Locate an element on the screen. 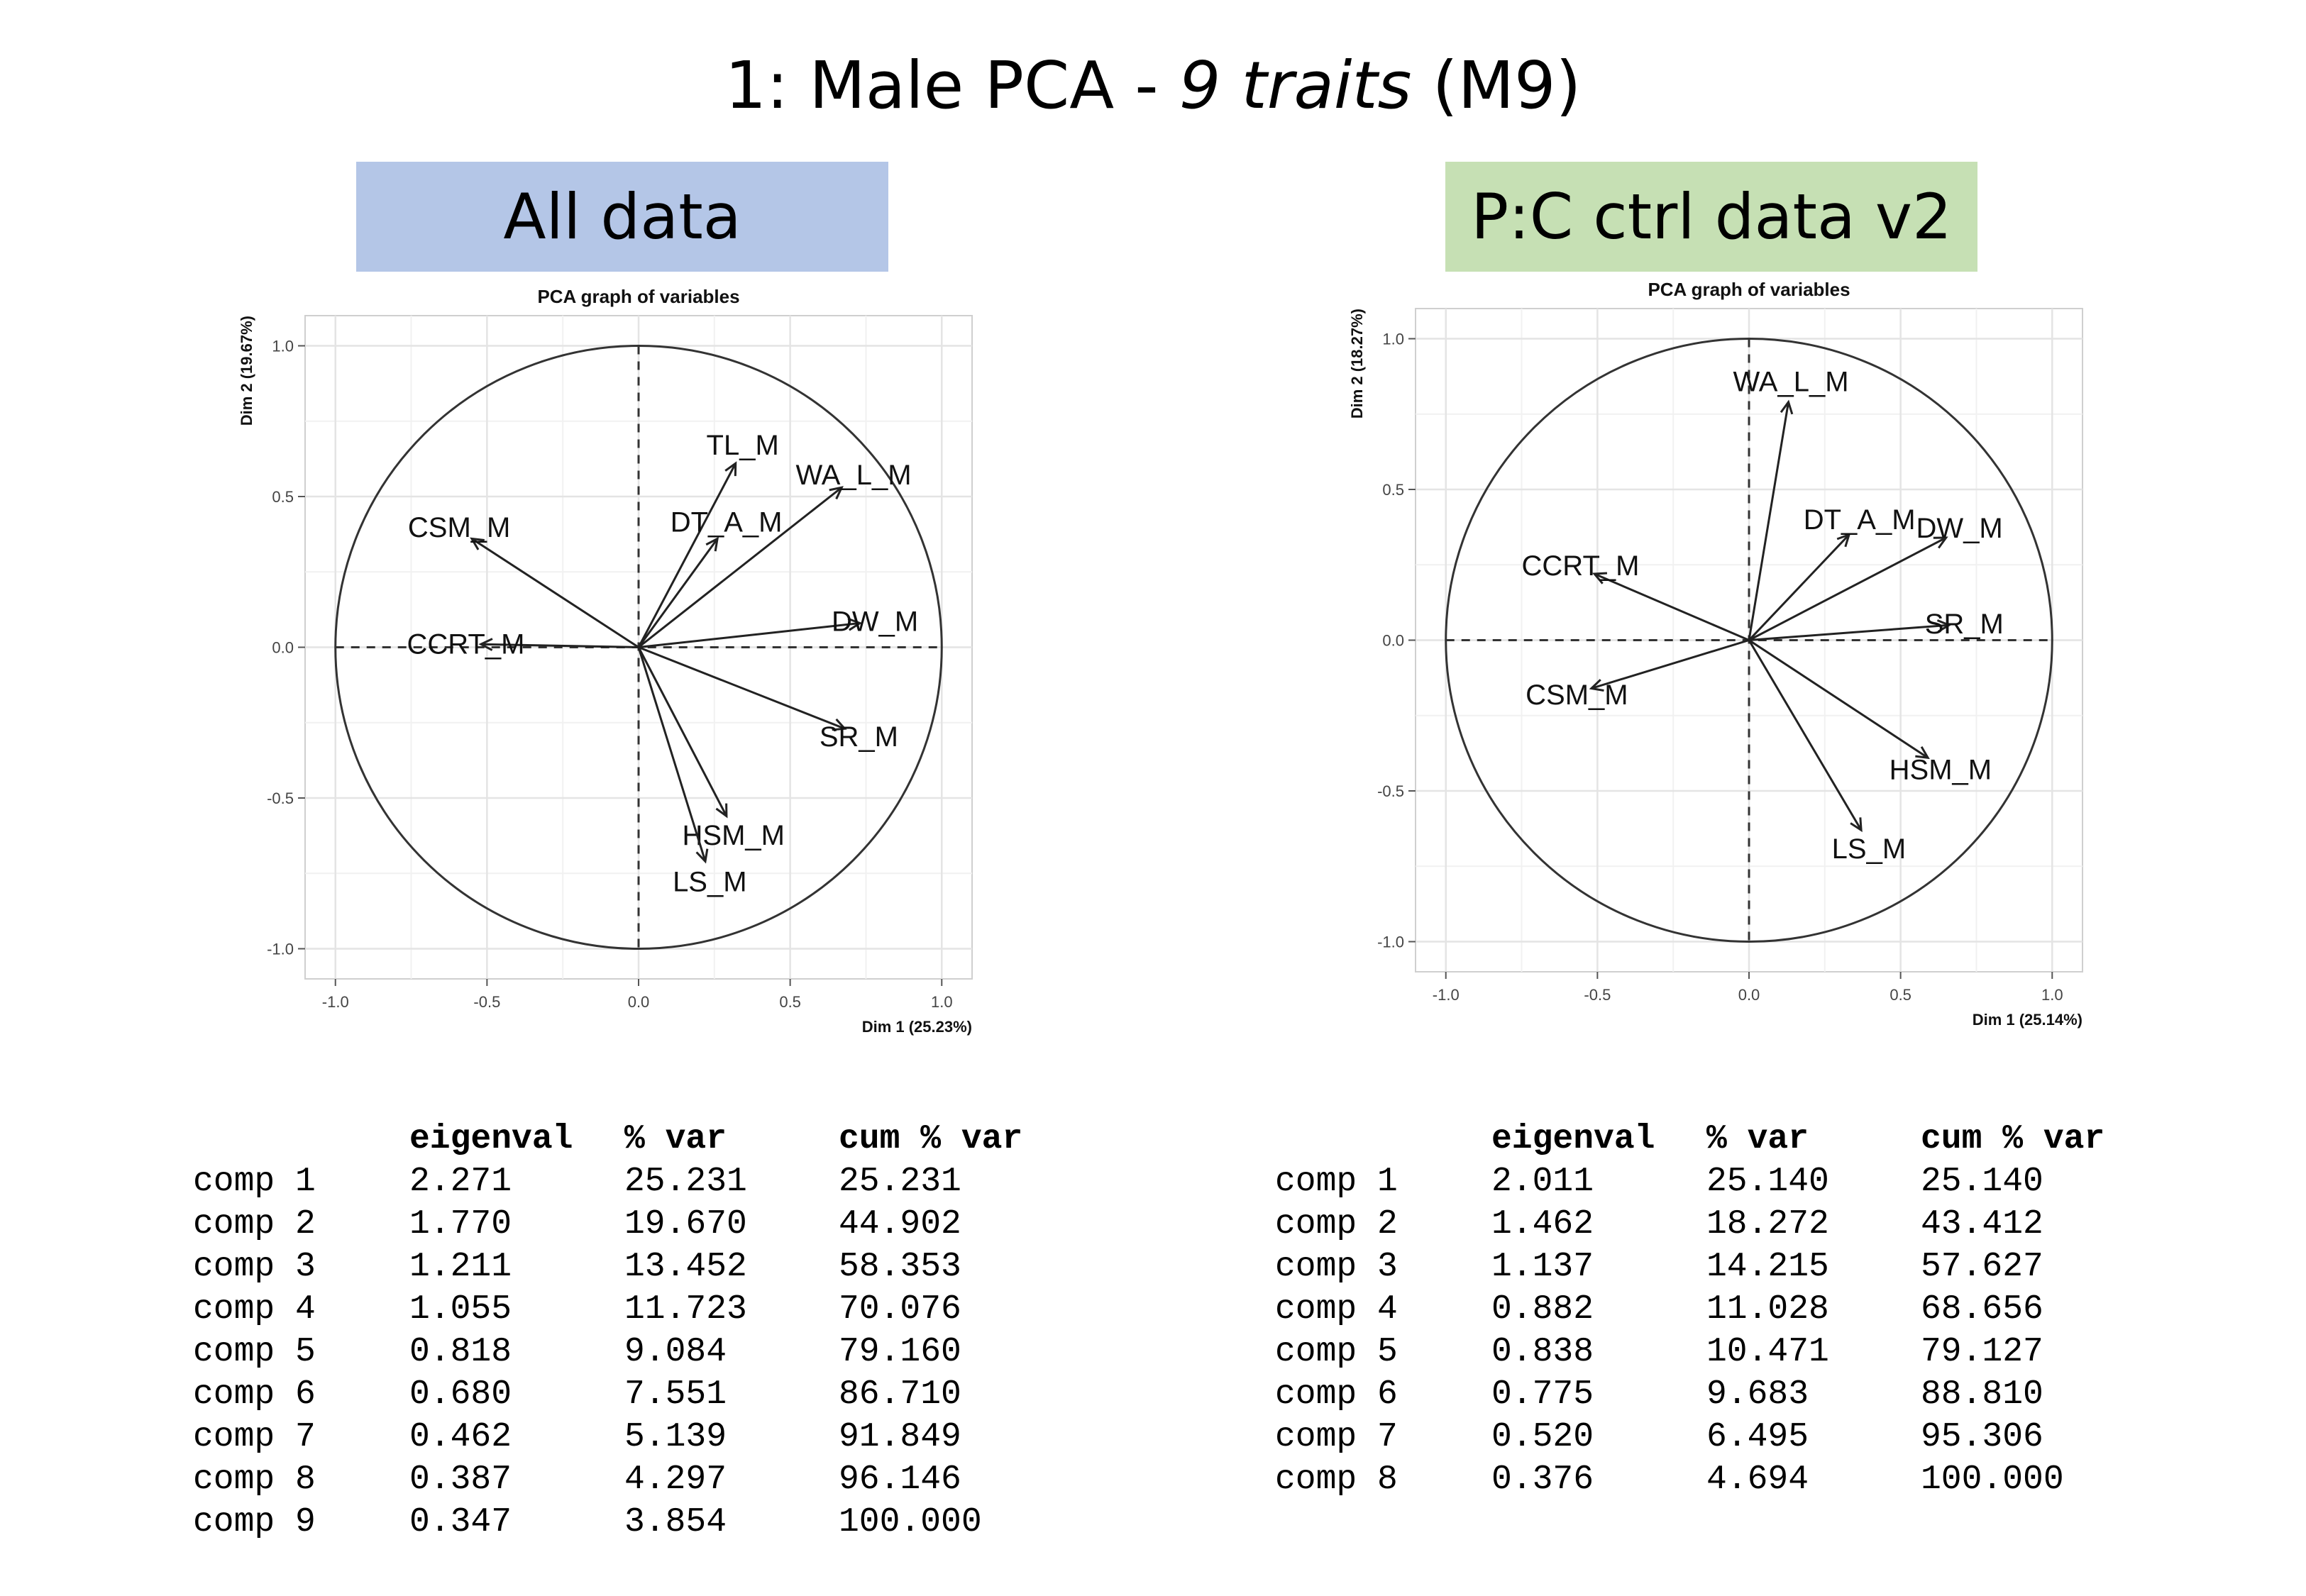 The height and width of the screenshot is (1596, 2306). table-row: comp 8 0.376 4.694 100.000 is located at coordinates (1736, 1479).